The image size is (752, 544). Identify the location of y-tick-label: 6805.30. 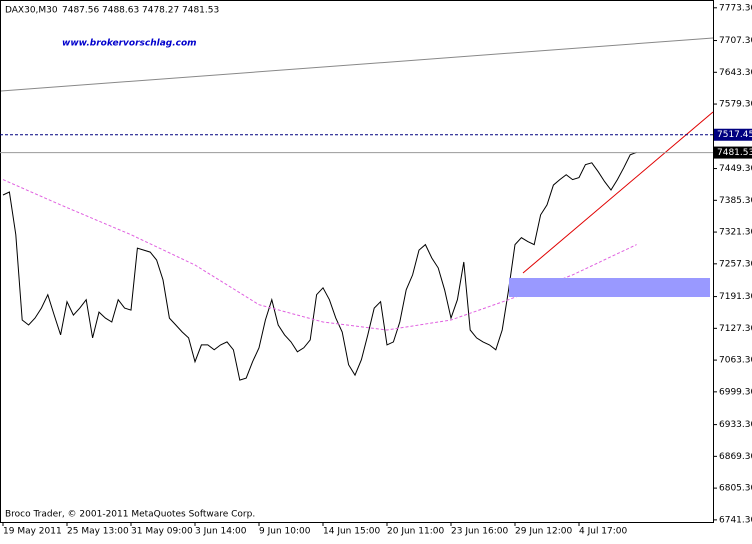
(735, 489).